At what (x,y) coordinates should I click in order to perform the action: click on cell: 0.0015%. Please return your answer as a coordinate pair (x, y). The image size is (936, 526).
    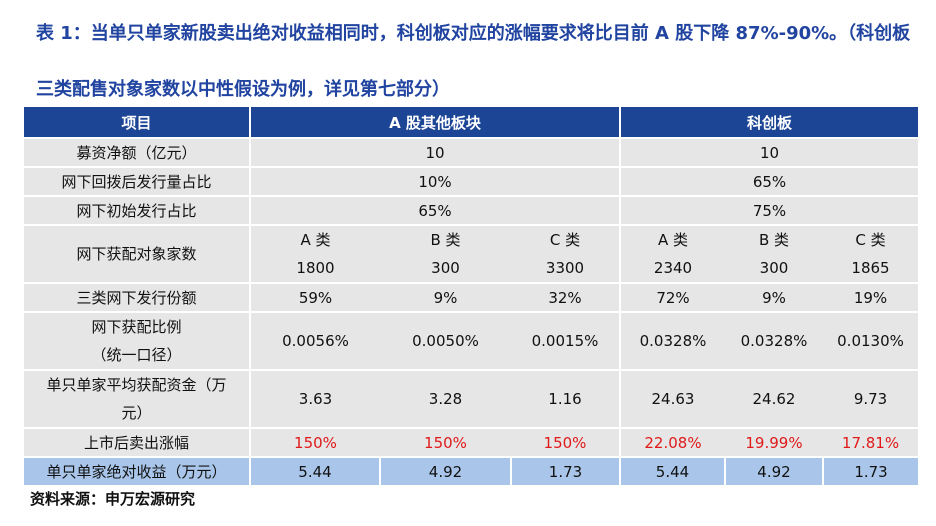
    Looking at the image, I should click on (566, 340).